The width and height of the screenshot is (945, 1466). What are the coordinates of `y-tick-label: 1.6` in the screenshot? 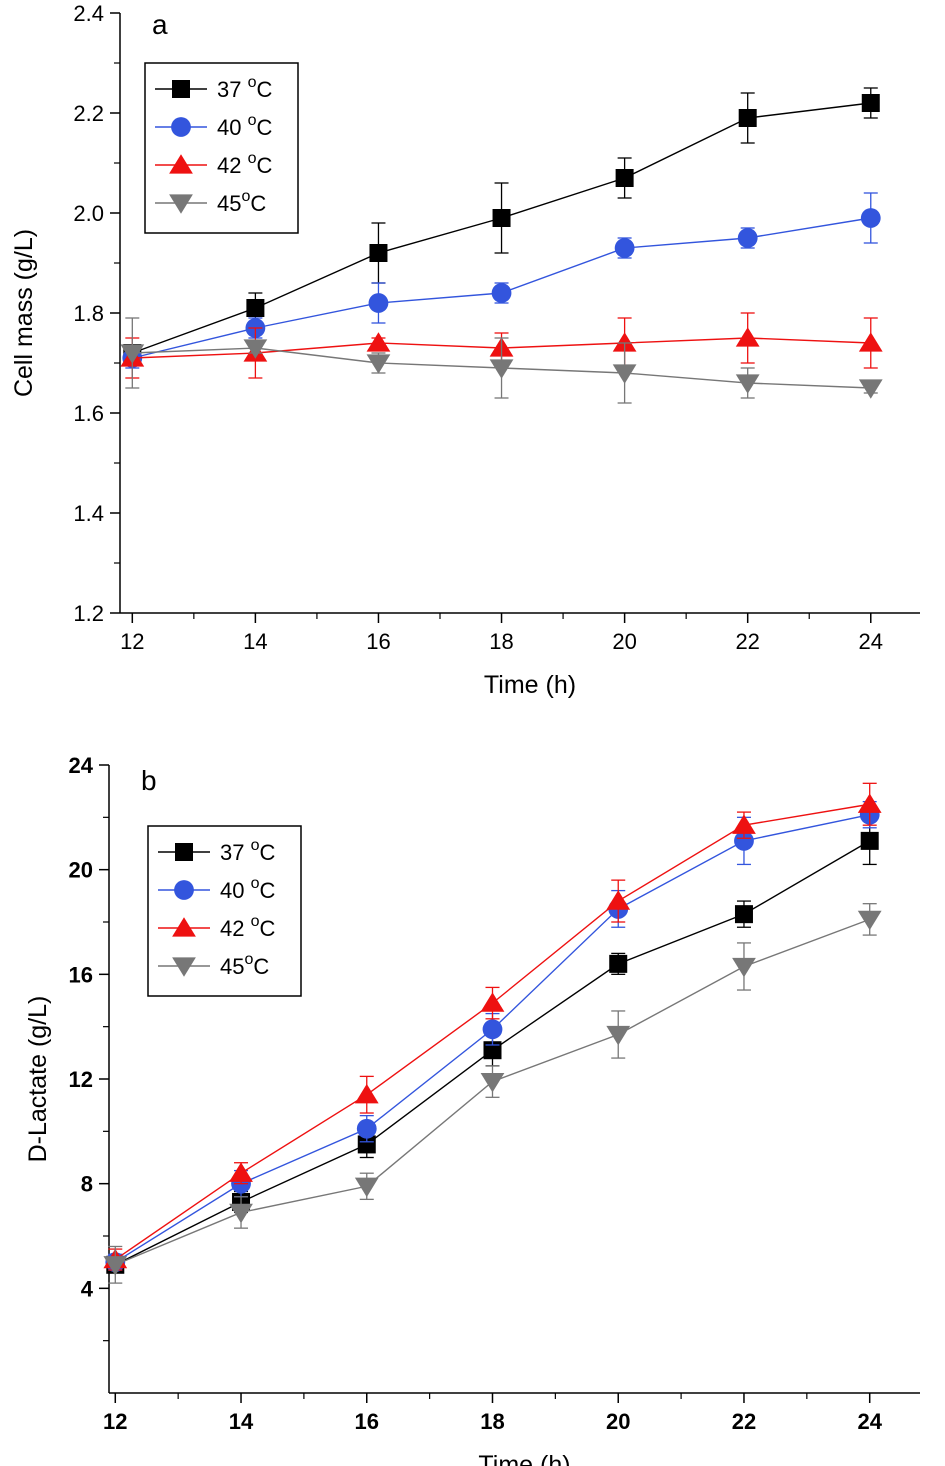 It's located at (88, 413).